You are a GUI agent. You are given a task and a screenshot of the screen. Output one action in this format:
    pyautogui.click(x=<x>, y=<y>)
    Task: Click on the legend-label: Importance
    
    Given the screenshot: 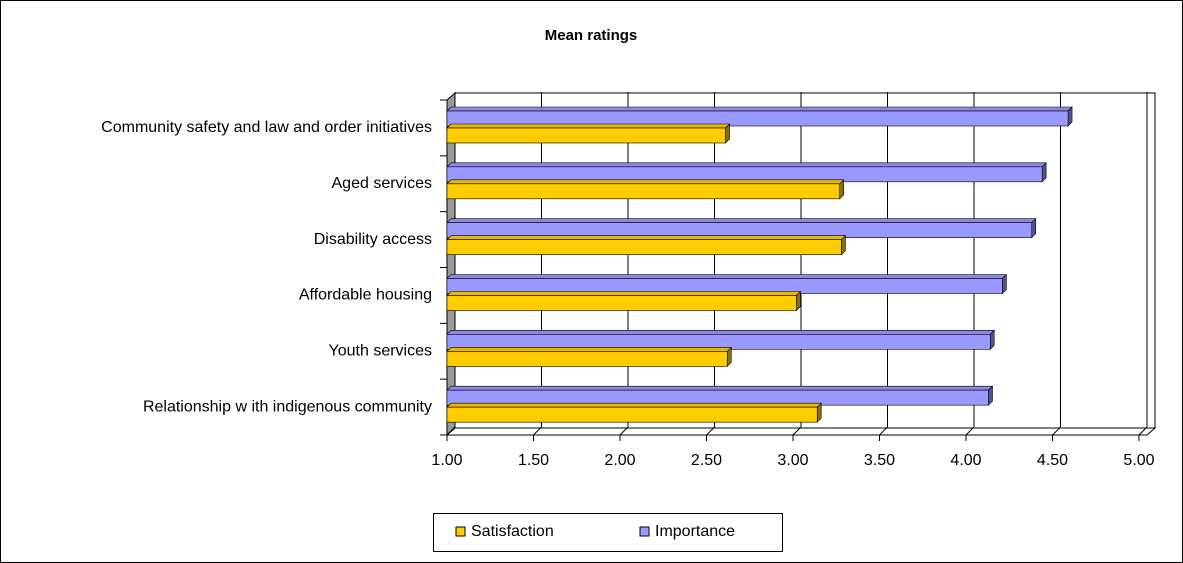 What is the action you would take?
    pyautogui.click(x=695, y=531)
    